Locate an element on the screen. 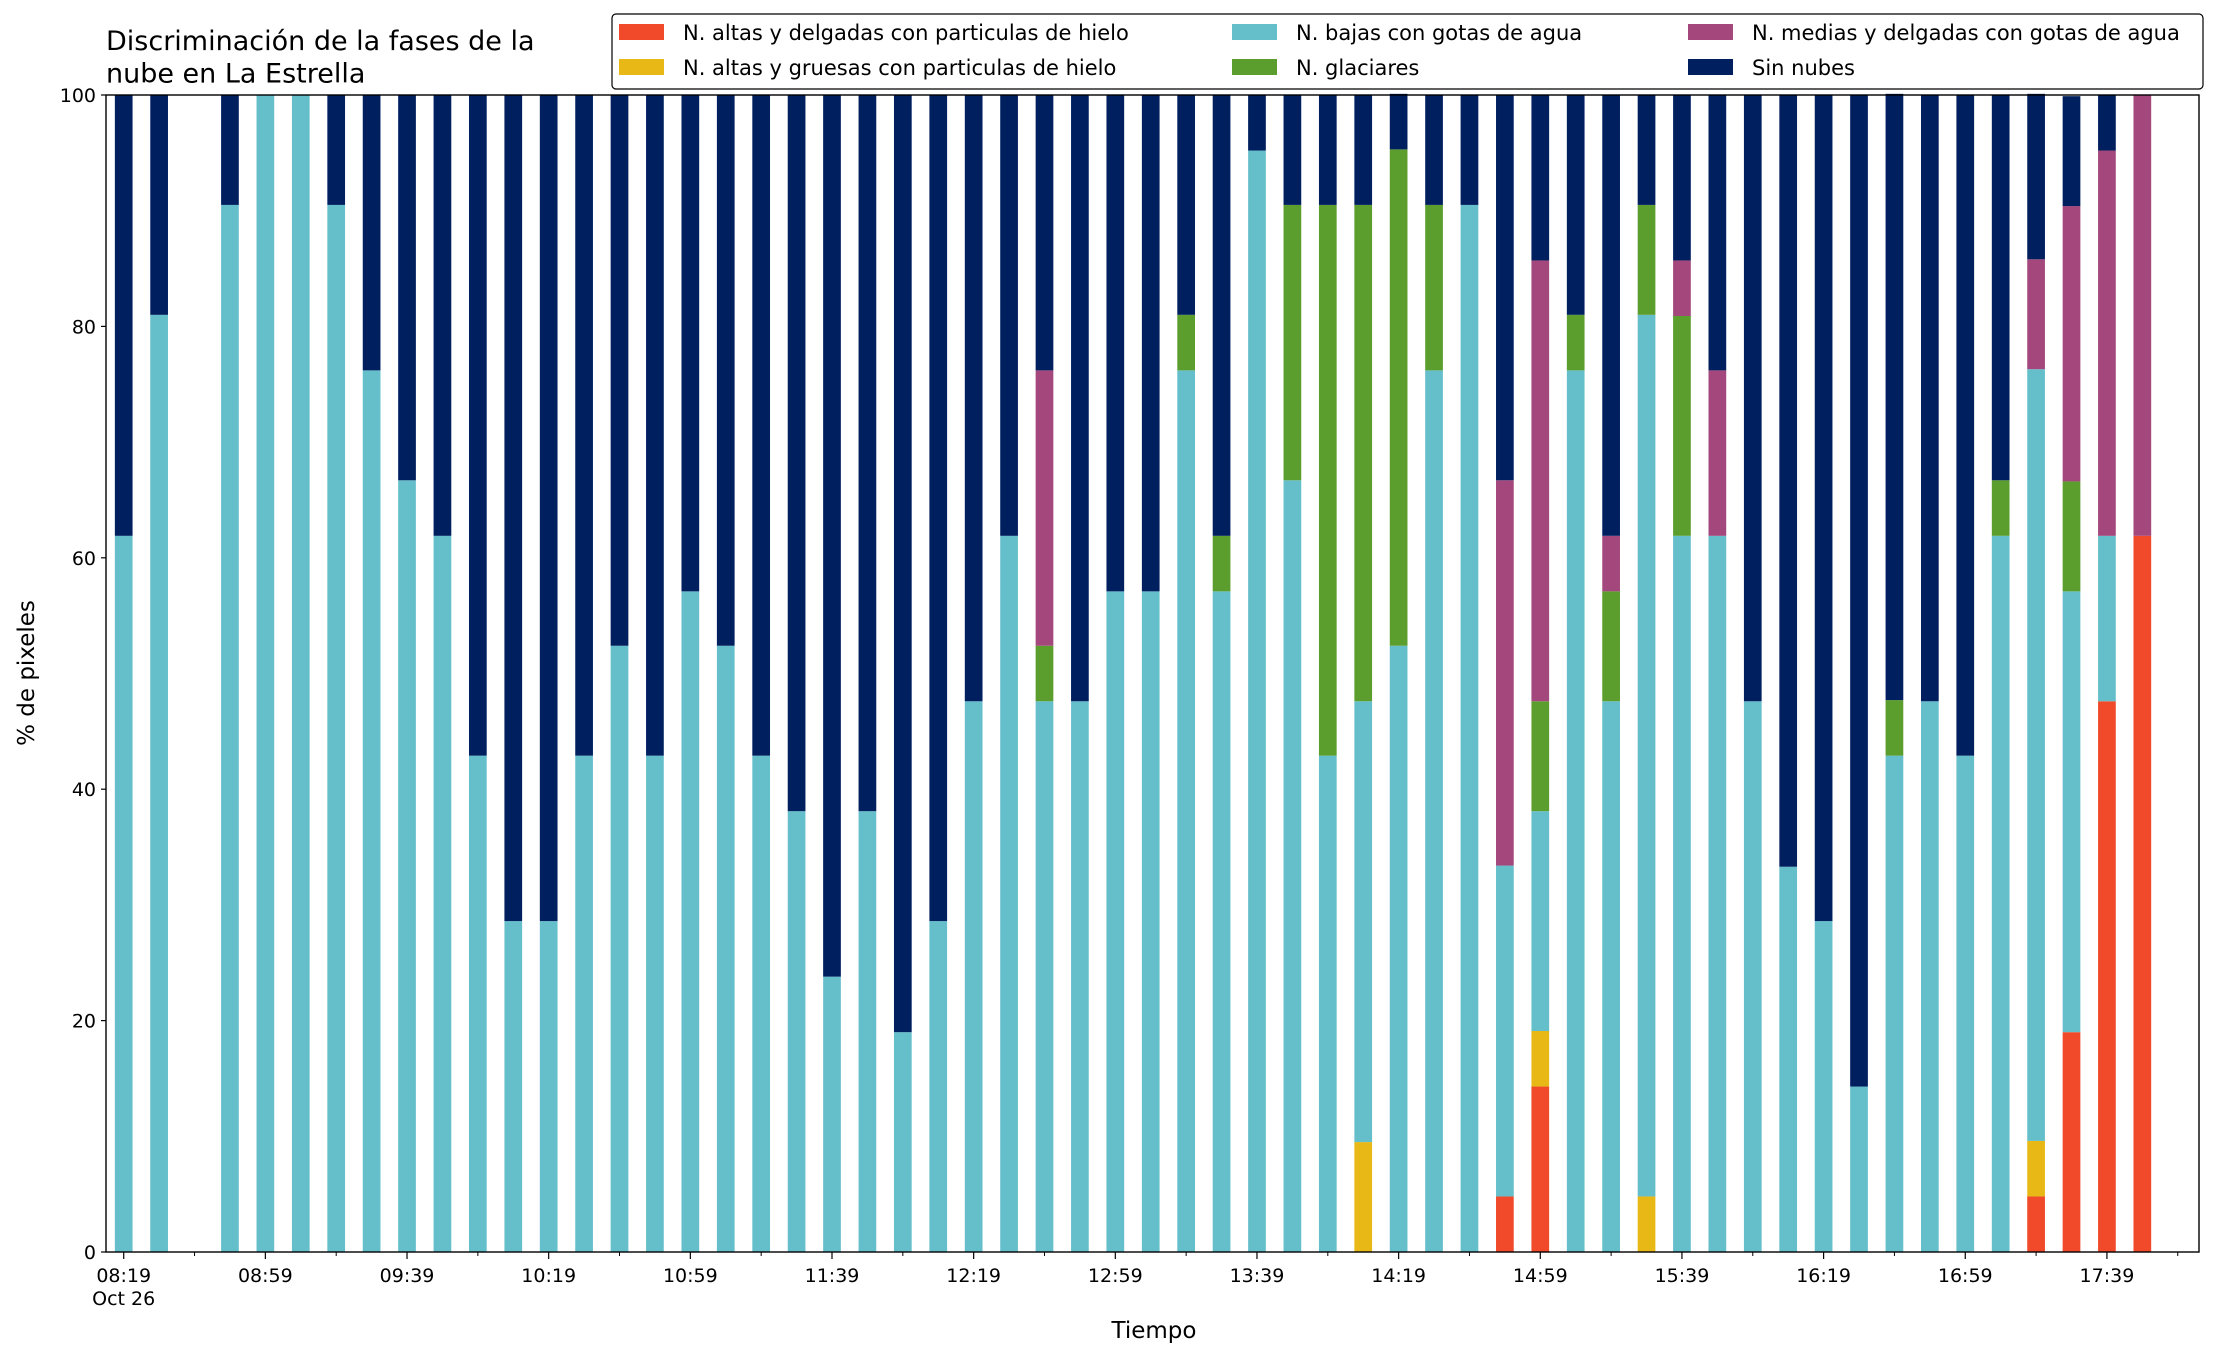 The height and width of the screenshot is (1355, 2216). x-tick-label: 16:19 is located at coordinates (1823, 1276).